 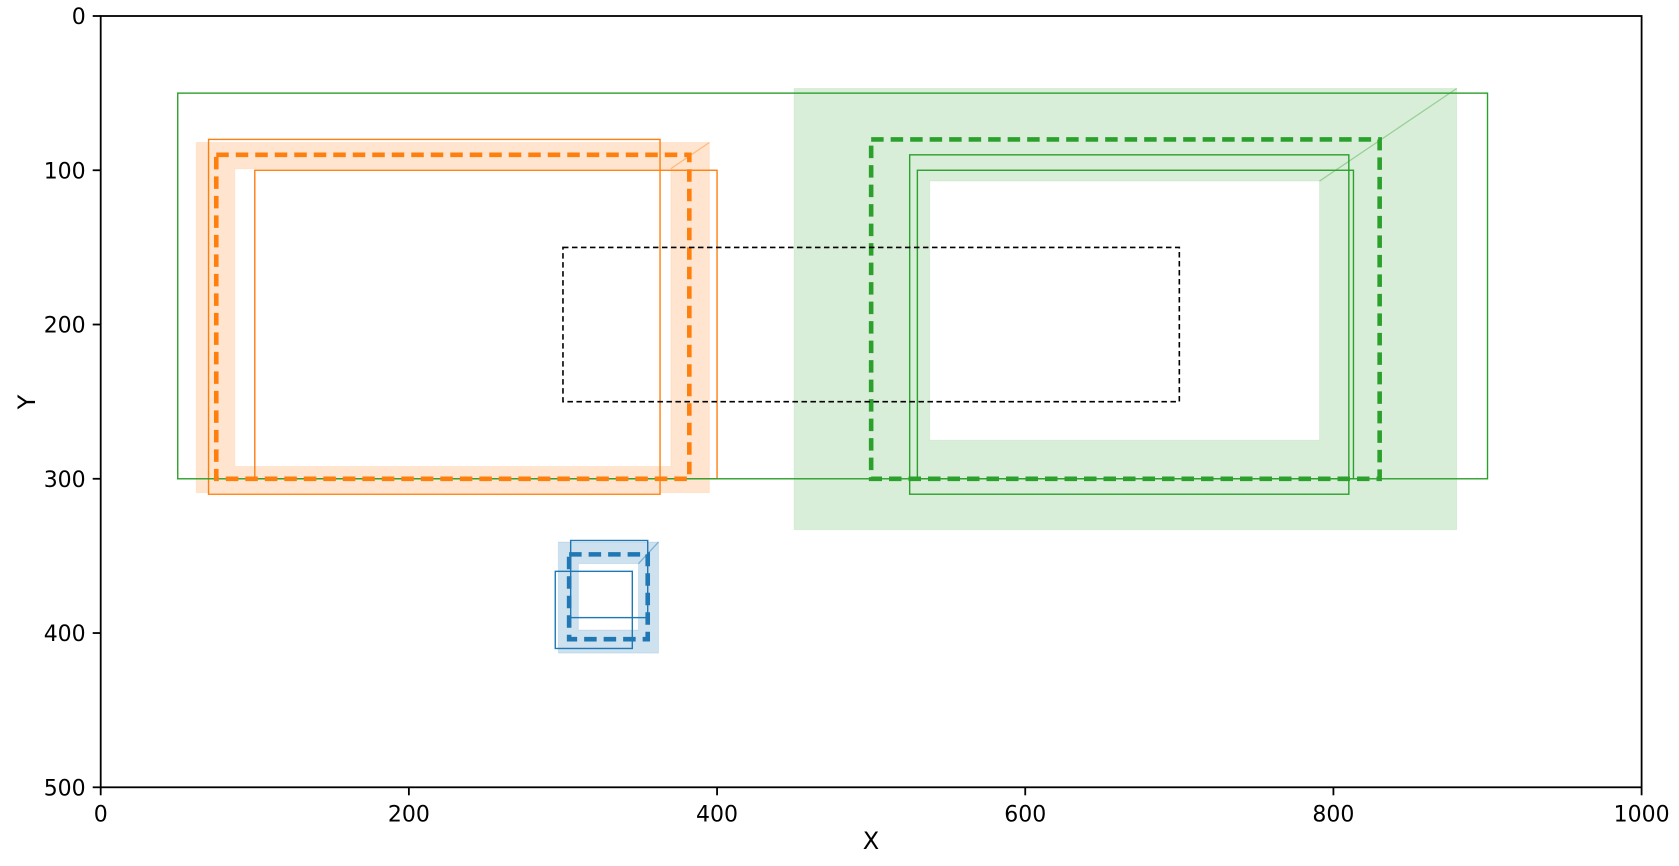 I want to click on x-tick-label: 0, so click(x=101, y=814).